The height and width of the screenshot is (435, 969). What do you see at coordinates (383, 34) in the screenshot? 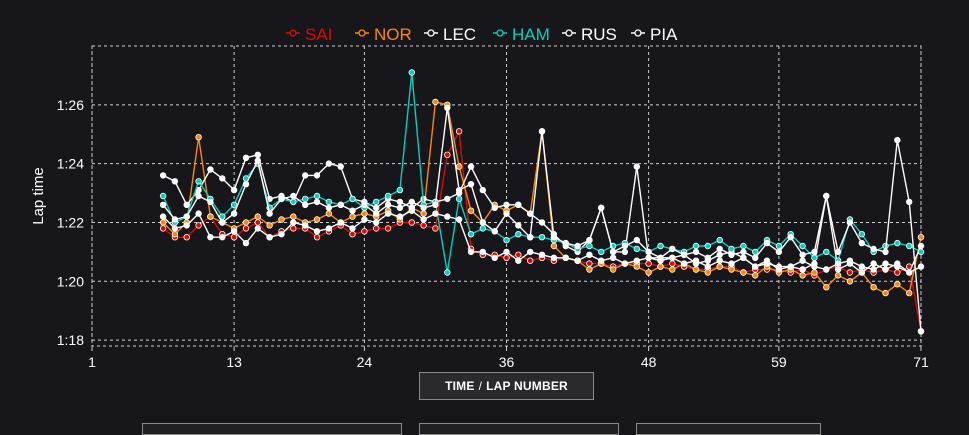
I see `legend-item-nor: NOR` at bounding box center [383, 34].